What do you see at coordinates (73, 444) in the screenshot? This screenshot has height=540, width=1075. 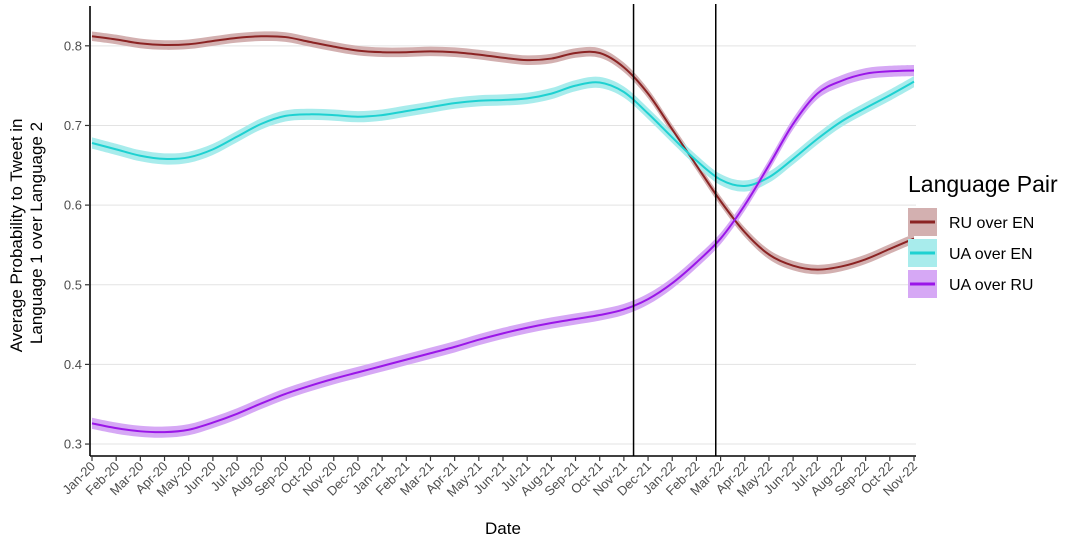 I see `y-tick-label: 0.3` at bounding box center [73, 444].